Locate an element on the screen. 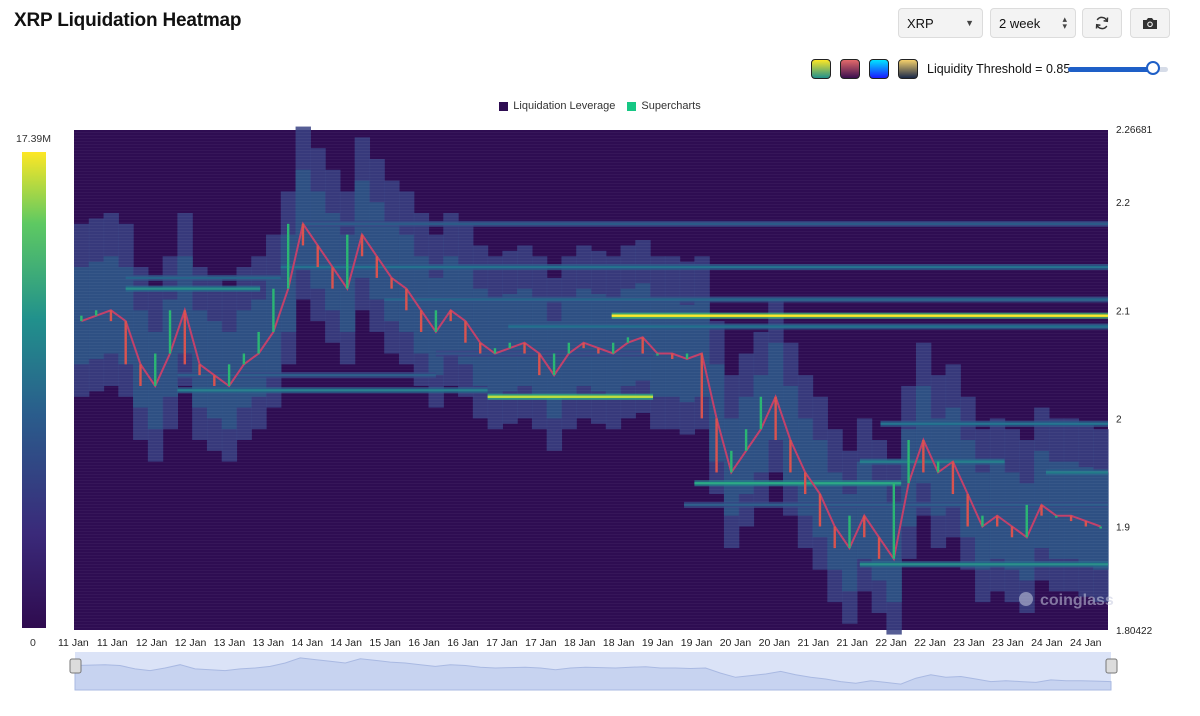 This screenshot has height=716, width=1200. legend-item-leverage: Liquidation Leverage is located at coordinates (557, 106).